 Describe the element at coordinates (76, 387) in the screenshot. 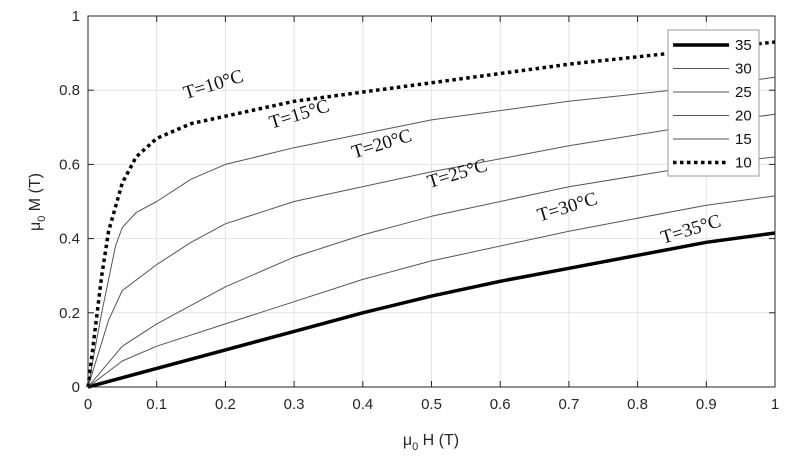

I see `y-tick-label: 0` at that location.